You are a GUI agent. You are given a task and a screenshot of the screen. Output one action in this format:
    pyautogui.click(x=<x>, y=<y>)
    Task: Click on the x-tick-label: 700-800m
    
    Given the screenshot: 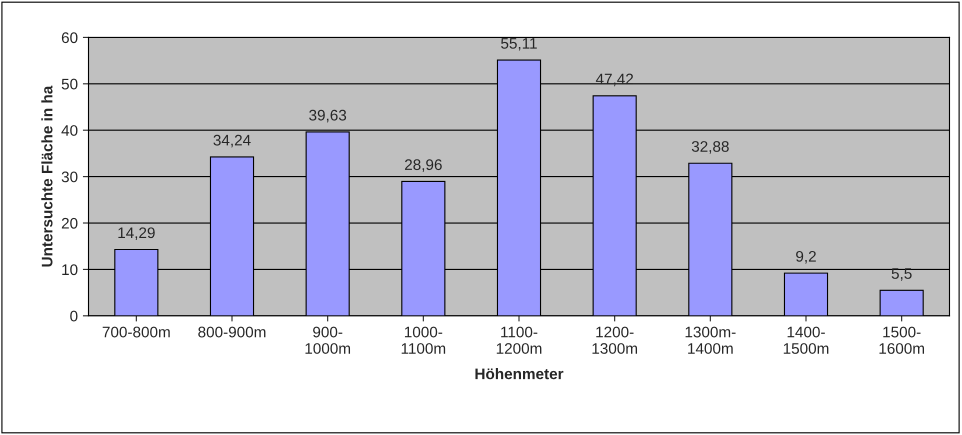 What is the action you would take?
    pyautogui.click(x=136, y=332)
    